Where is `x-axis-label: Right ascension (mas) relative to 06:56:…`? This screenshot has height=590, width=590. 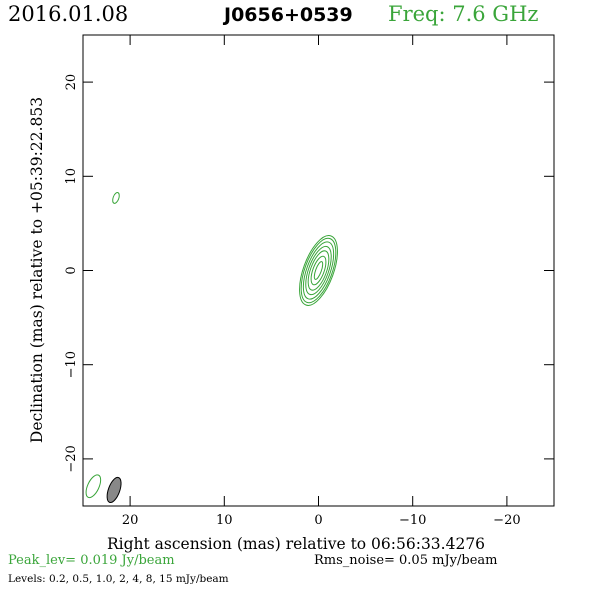
x-axis-label: Right ascension (mas) relative to 06:56:… is located at coordinates (296, 544).